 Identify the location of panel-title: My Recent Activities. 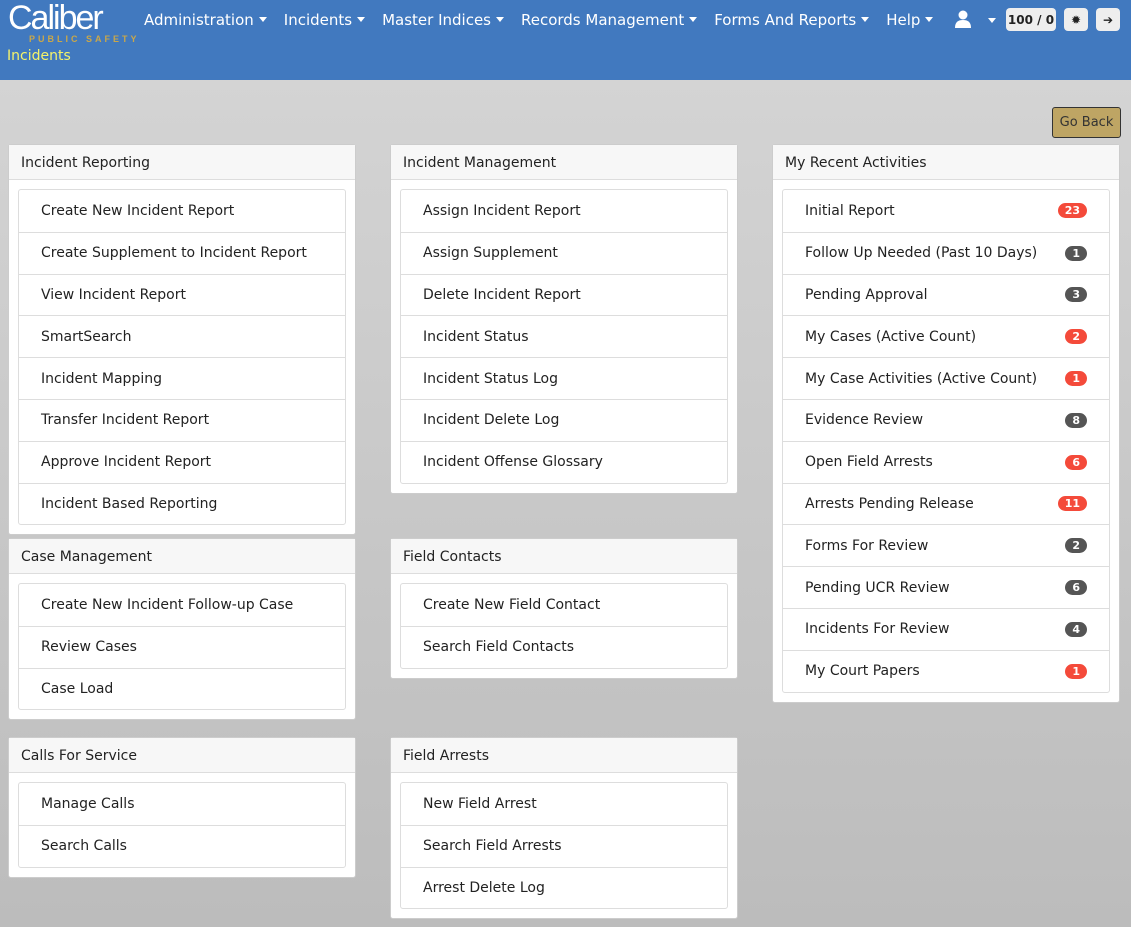
(946, 162).